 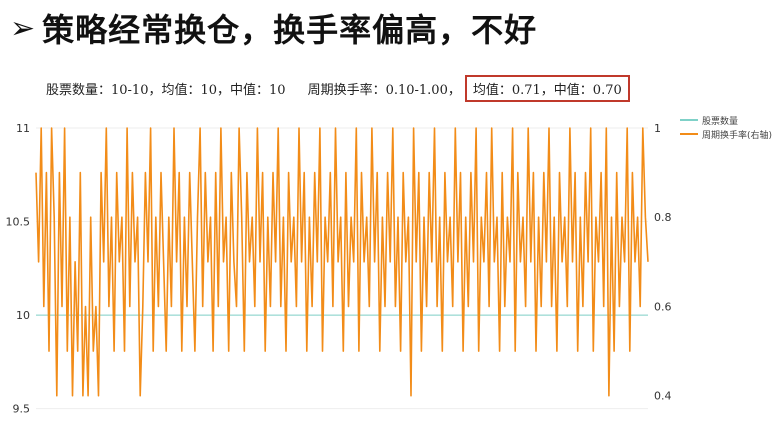 I want to click on left-tick-label: 11, so click(x=23, y=128).